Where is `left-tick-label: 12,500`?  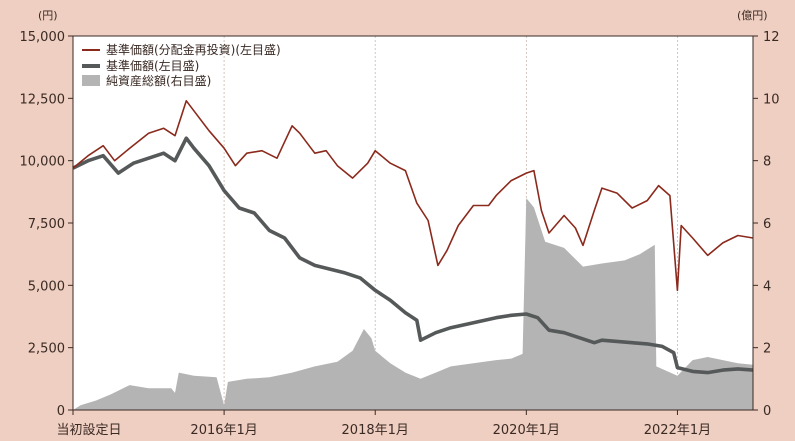
left-tick-label: 12,500 is located at coordinates (43, 99).